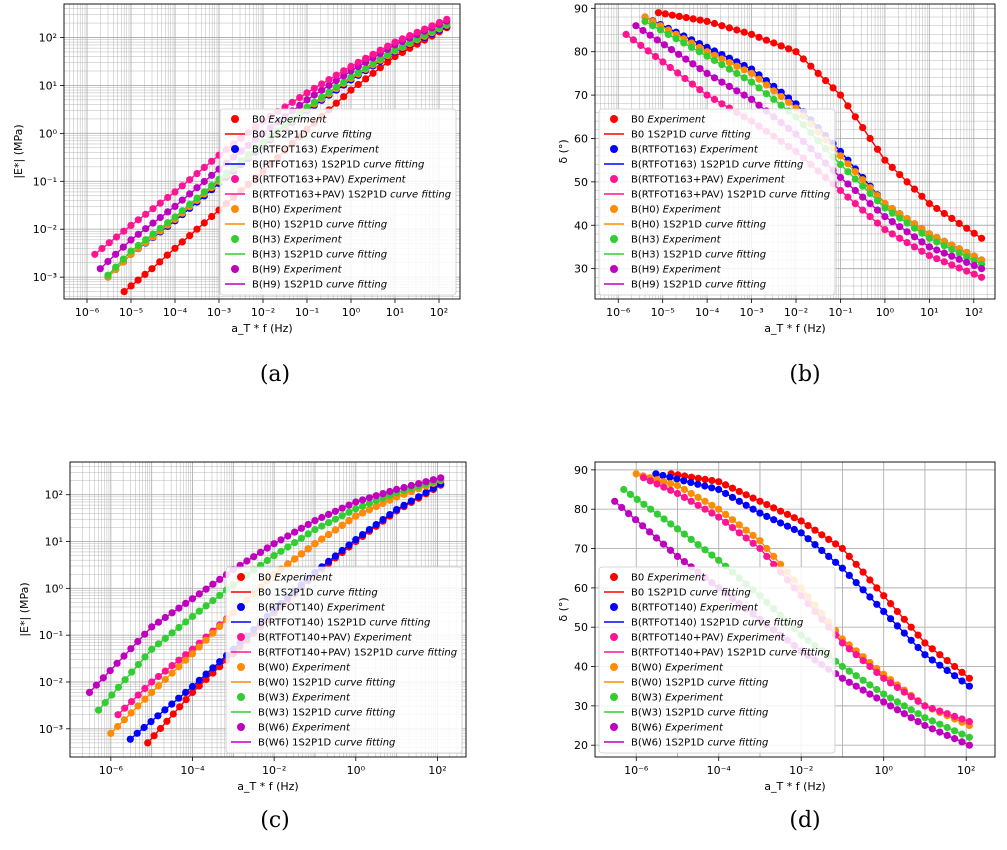 This screenshot has width=1007, height=850. I want to click on legend-entry-label: B(H3) Experiment, so click(297, 240).